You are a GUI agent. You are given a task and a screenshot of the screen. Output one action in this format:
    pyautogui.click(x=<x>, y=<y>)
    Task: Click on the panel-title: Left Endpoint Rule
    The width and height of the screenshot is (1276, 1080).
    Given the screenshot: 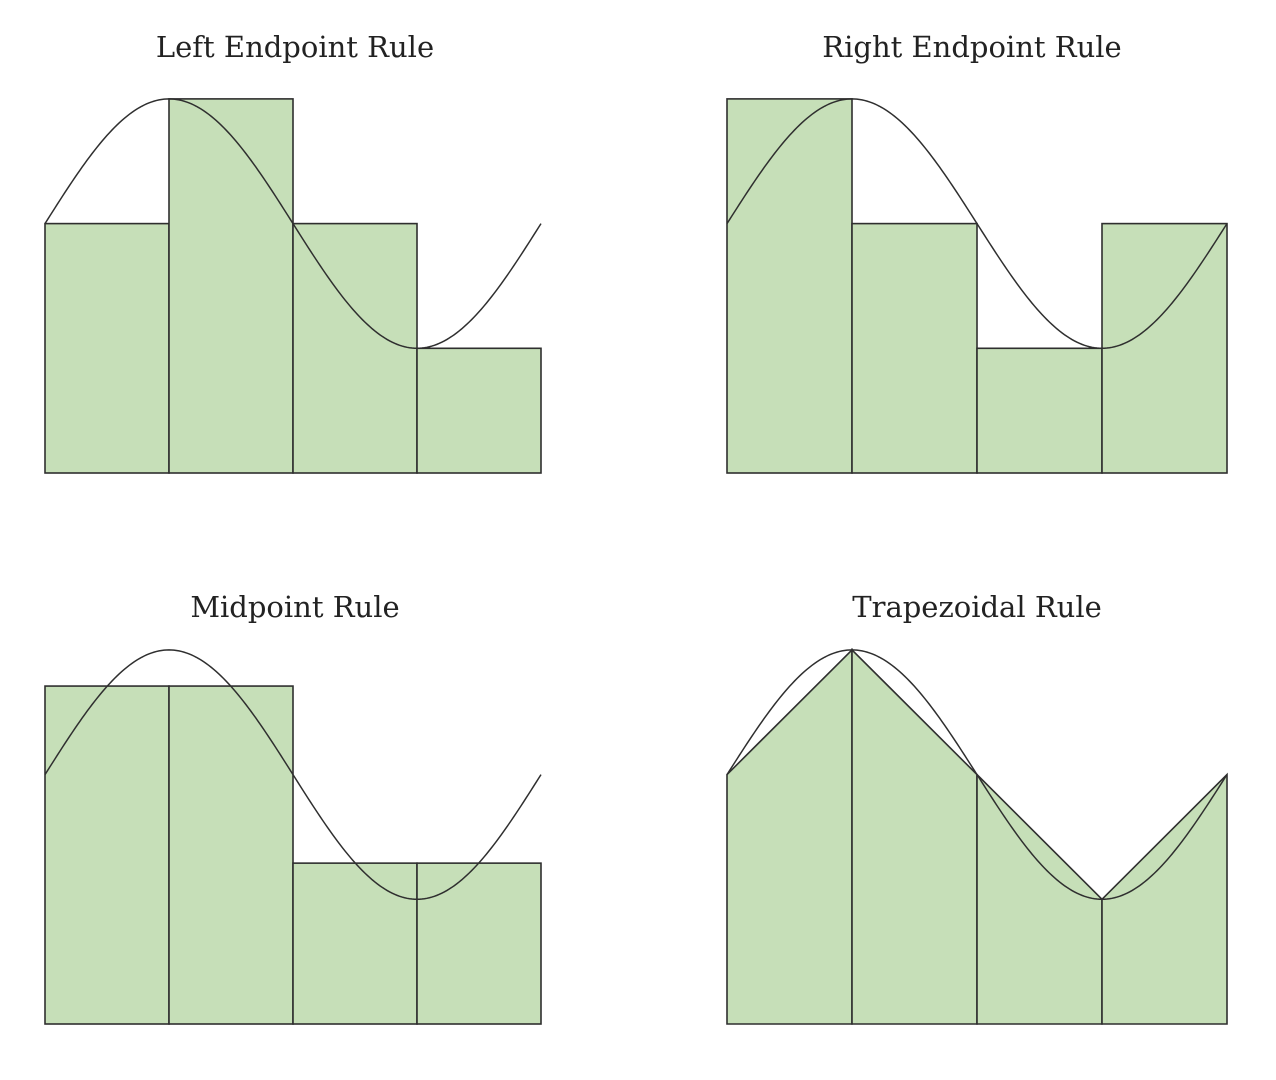 What is the action you would take?
    pyautogui.click(x=295, y=47)
    